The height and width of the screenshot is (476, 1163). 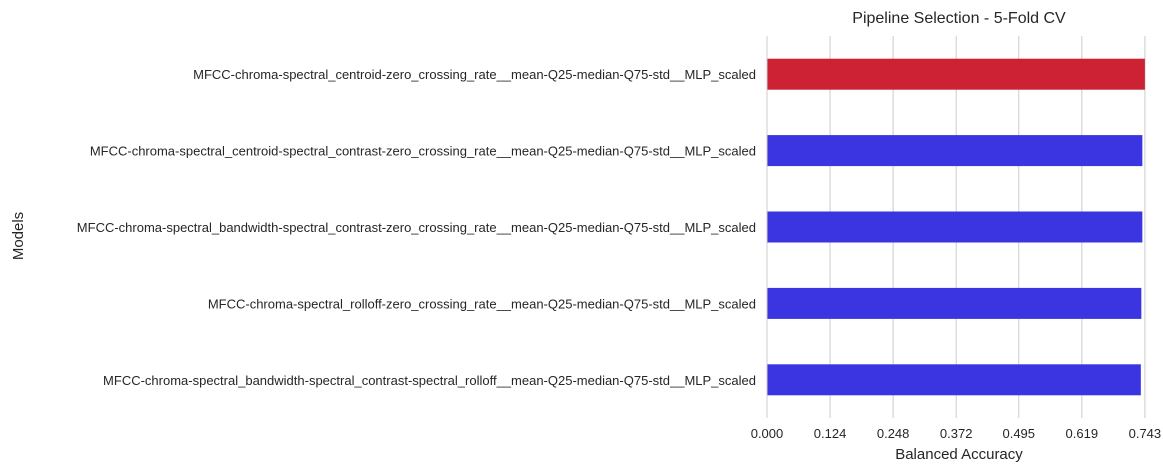 I want to click on x-tick-label: 0.495, so click(x=1018, y=433).